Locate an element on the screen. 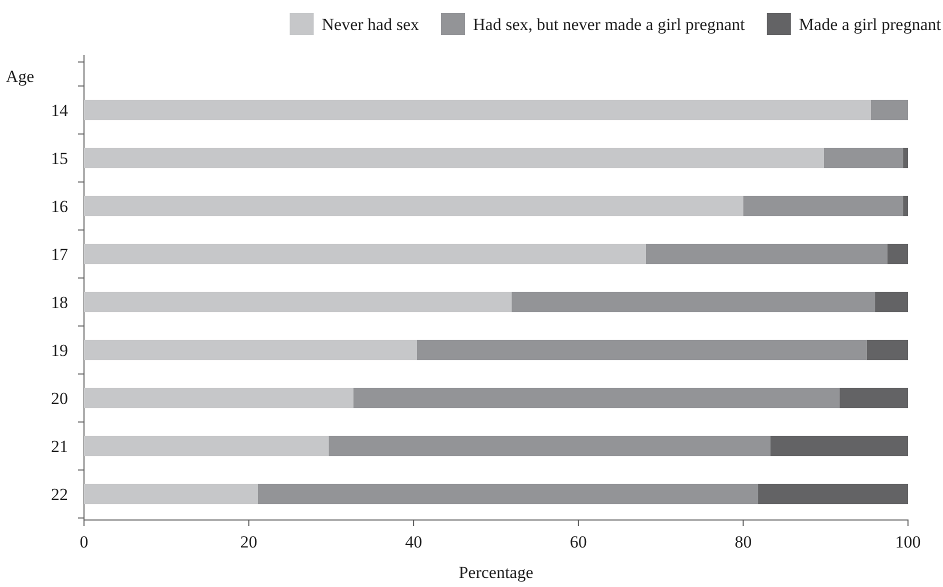  y-axis-title: Age is located at coordinates (20, 76).